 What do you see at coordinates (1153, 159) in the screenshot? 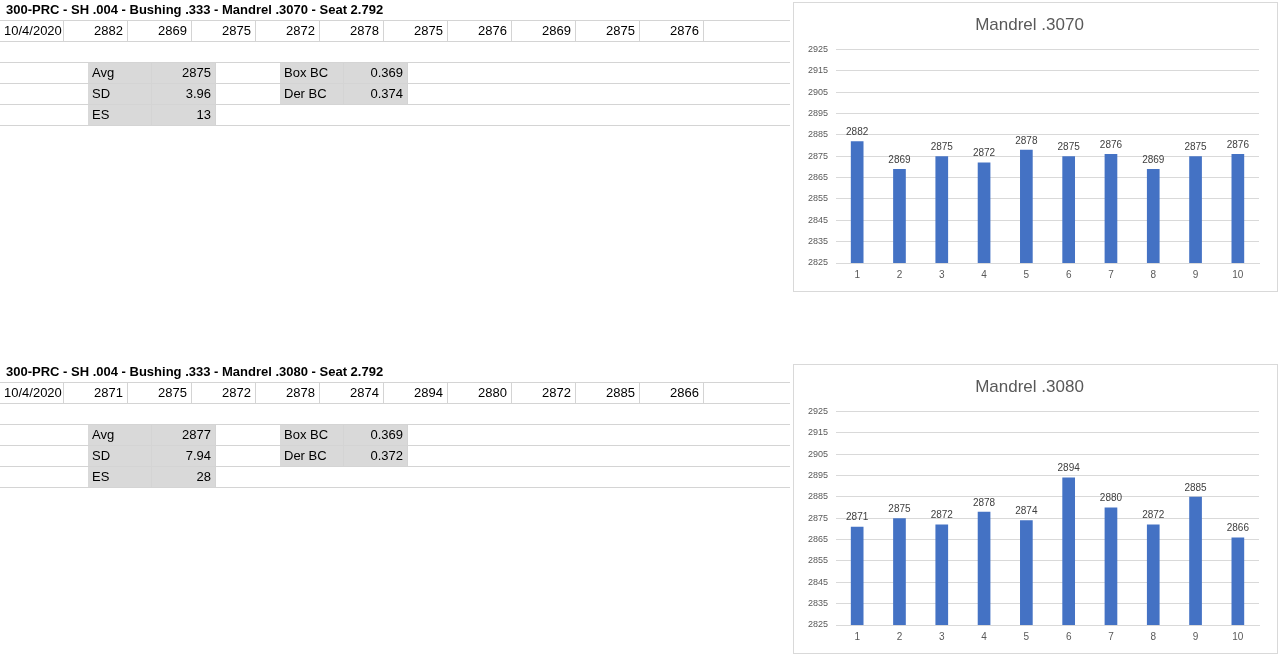
I see `data-label: 2869` at bounding box center [1153, 159].